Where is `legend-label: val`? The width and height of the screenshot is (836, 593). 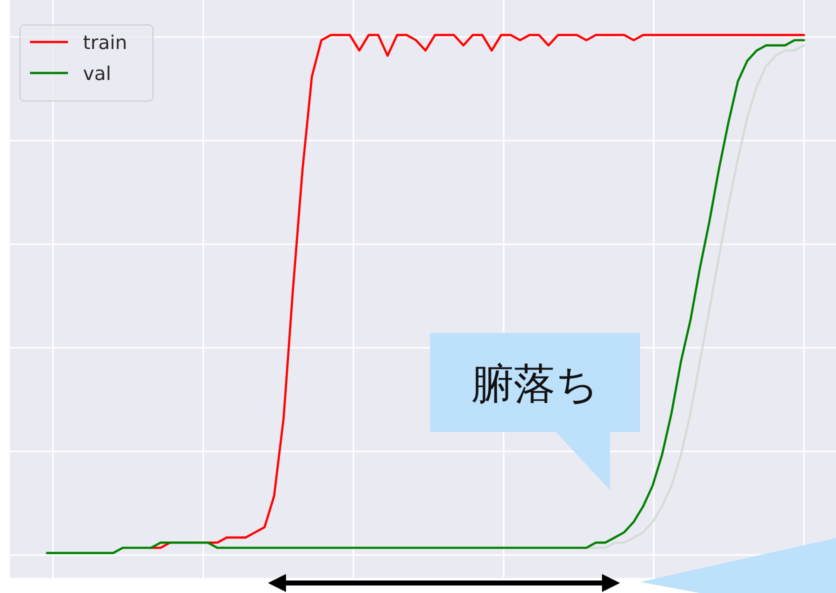
legend-label: val is located at coordinates (97, 74).